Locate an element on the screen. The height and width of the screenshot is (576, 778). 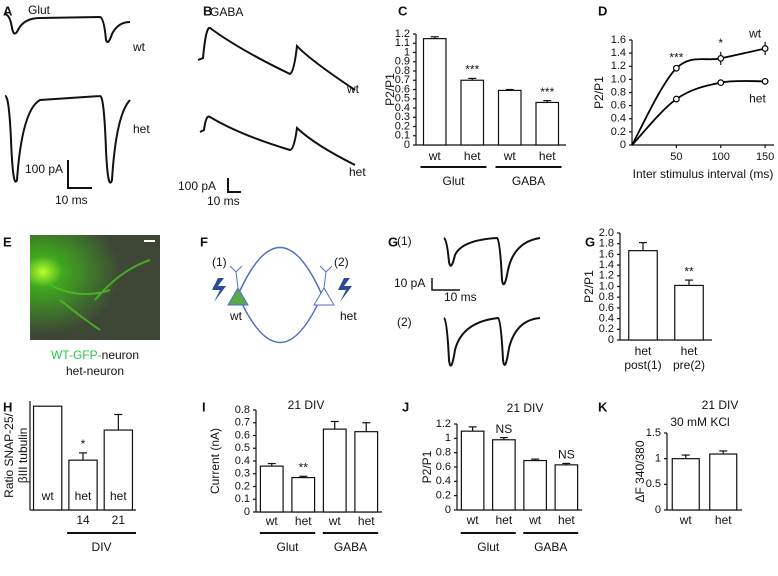
x-axis-label: Inter stimulus interval (ms) is located at coordinates (703, 174).